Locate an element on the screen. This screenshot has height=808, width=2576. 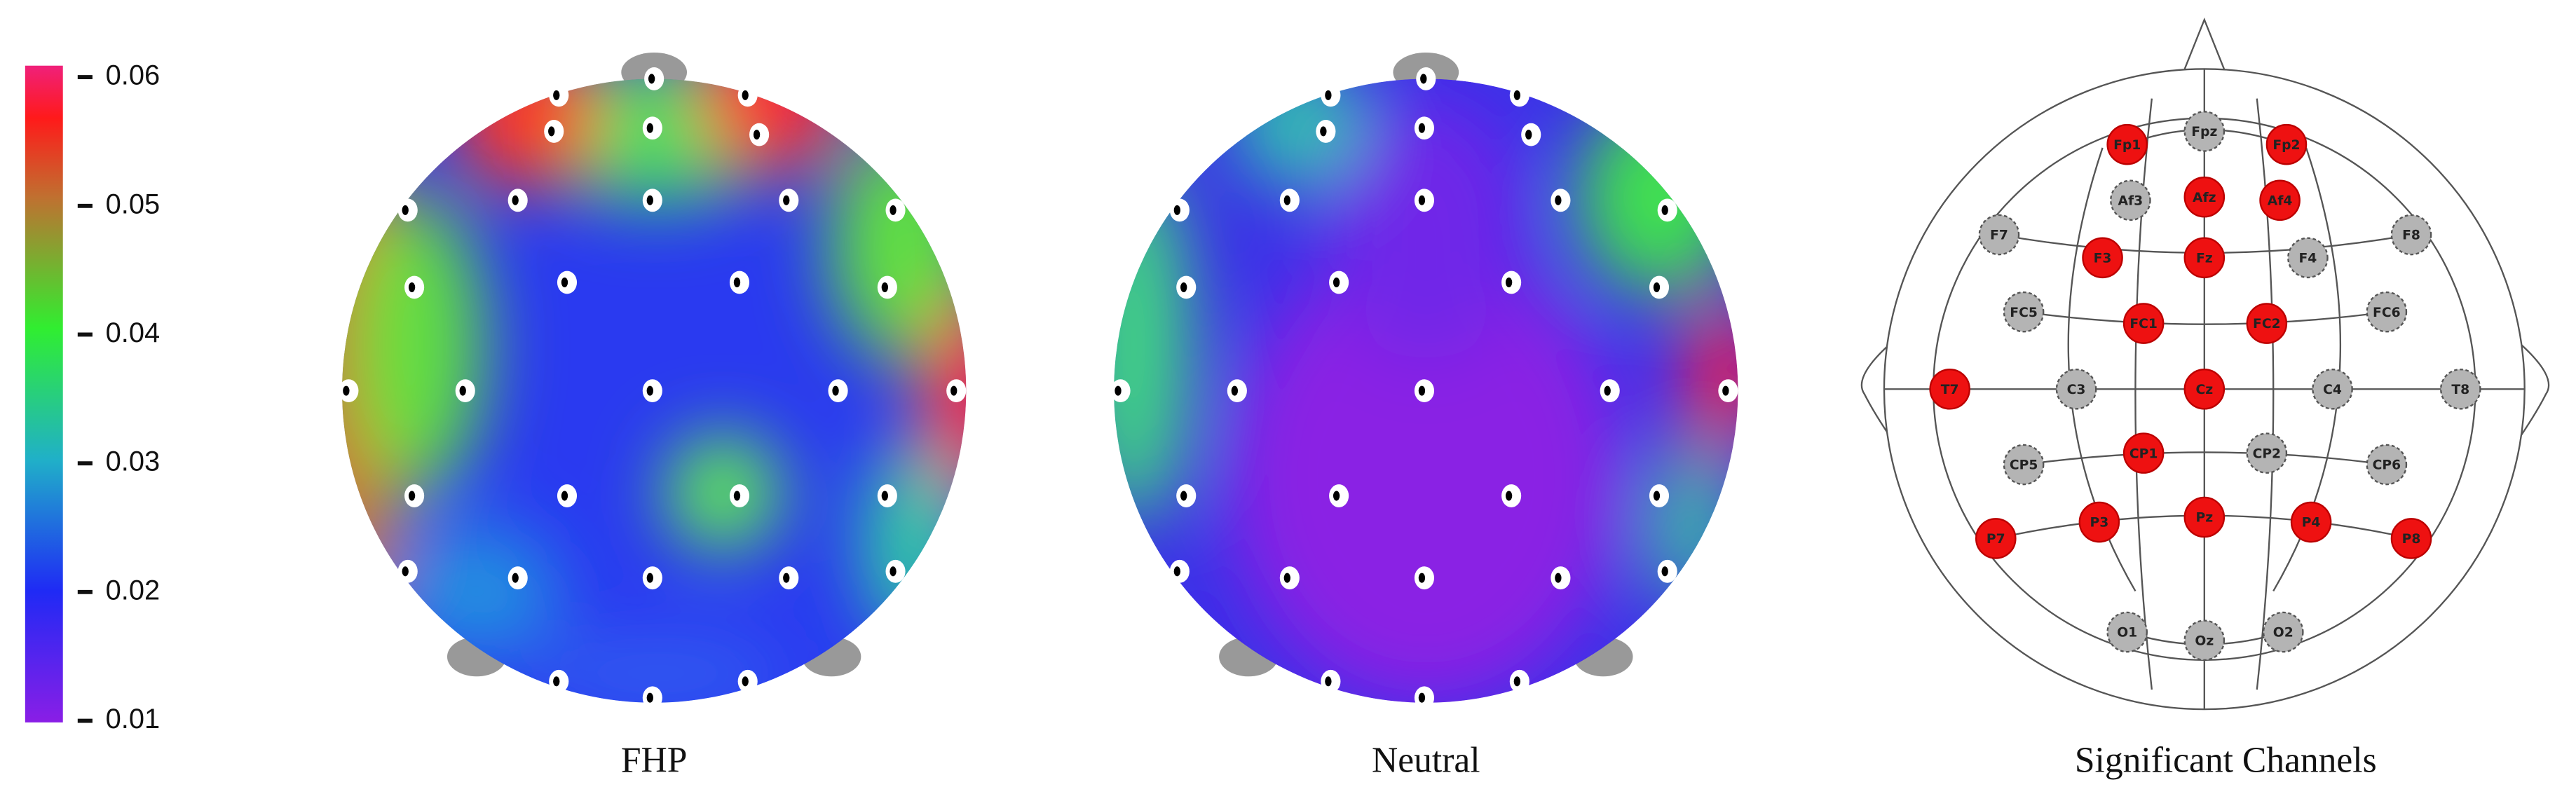
channel-label: Af3 is located at coordinates (2131, 201).